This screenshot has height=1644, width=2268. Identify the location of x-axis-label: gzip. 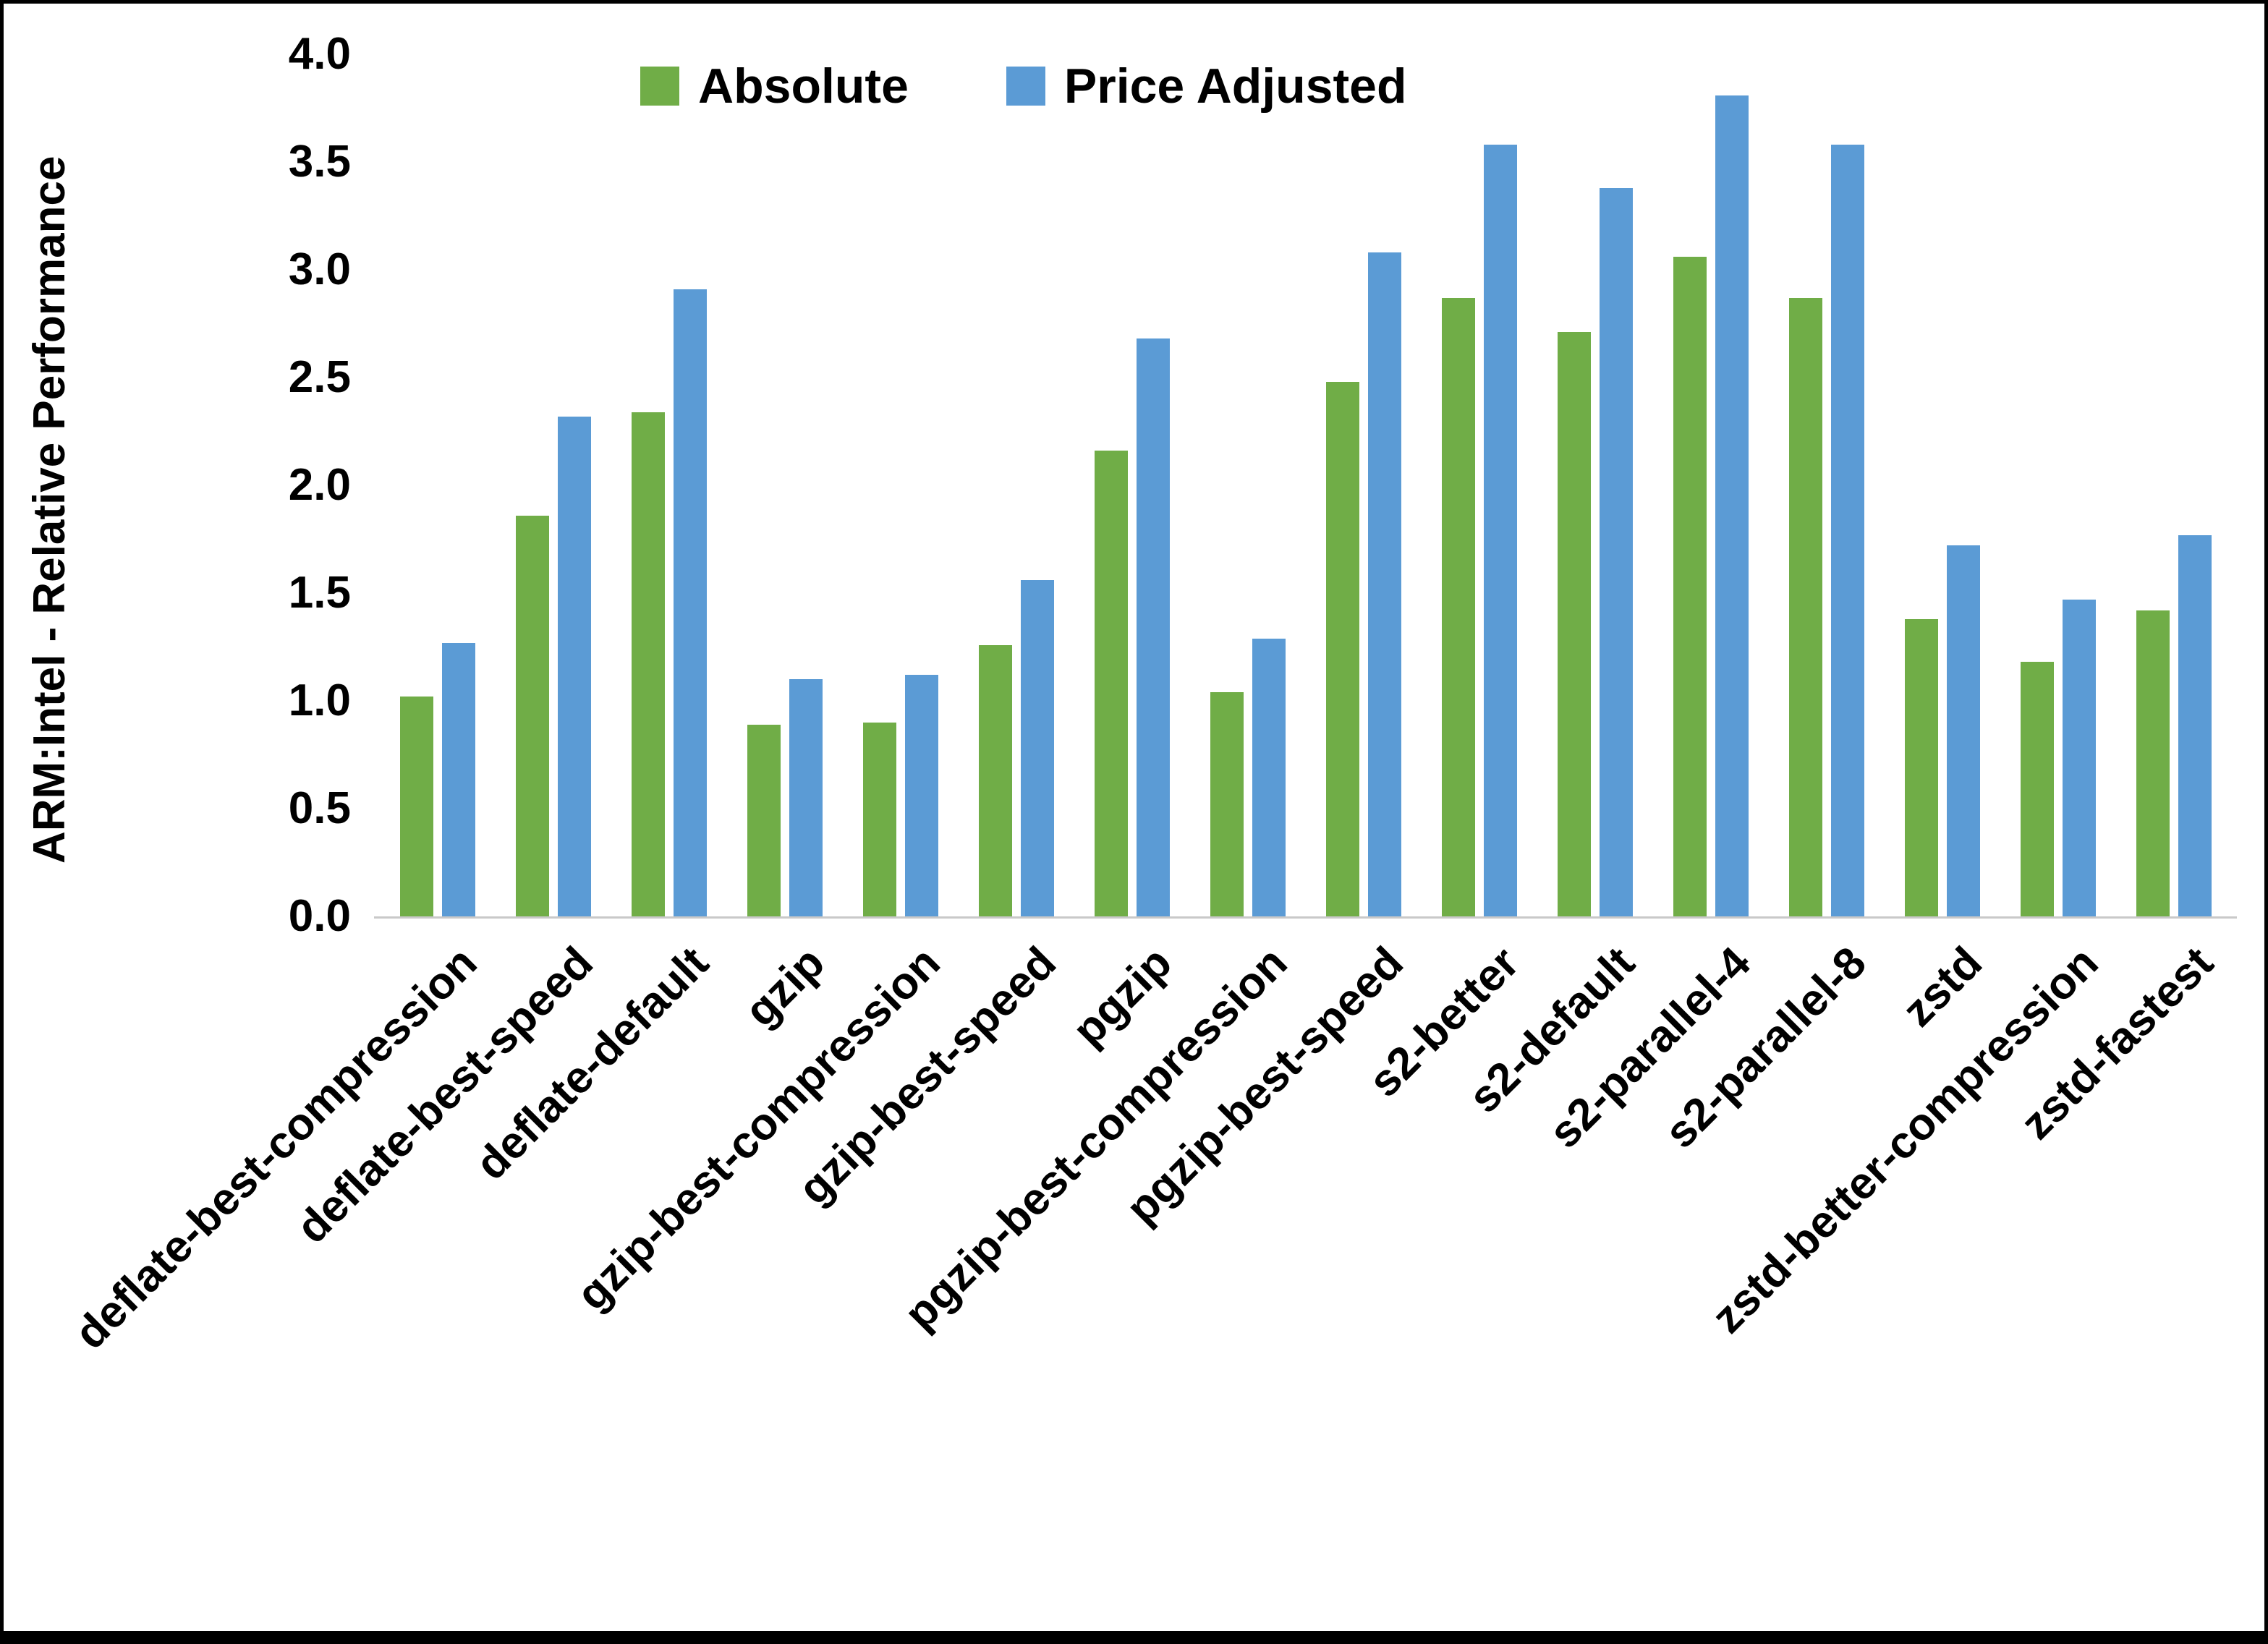
(785, 986).